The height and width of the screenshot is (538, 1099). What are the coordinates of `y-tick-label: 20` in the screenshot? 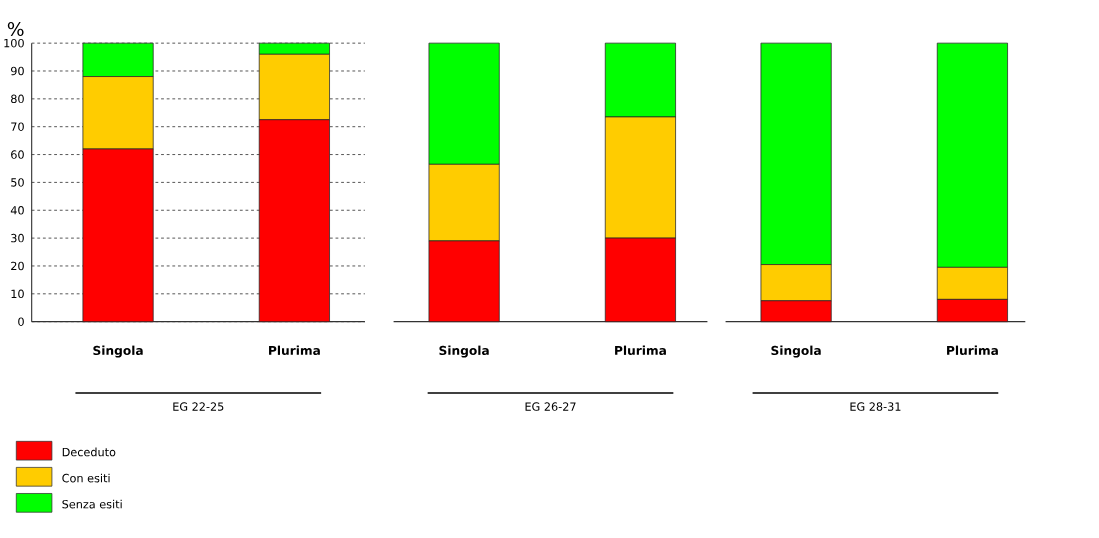 It's located at (17, 266).